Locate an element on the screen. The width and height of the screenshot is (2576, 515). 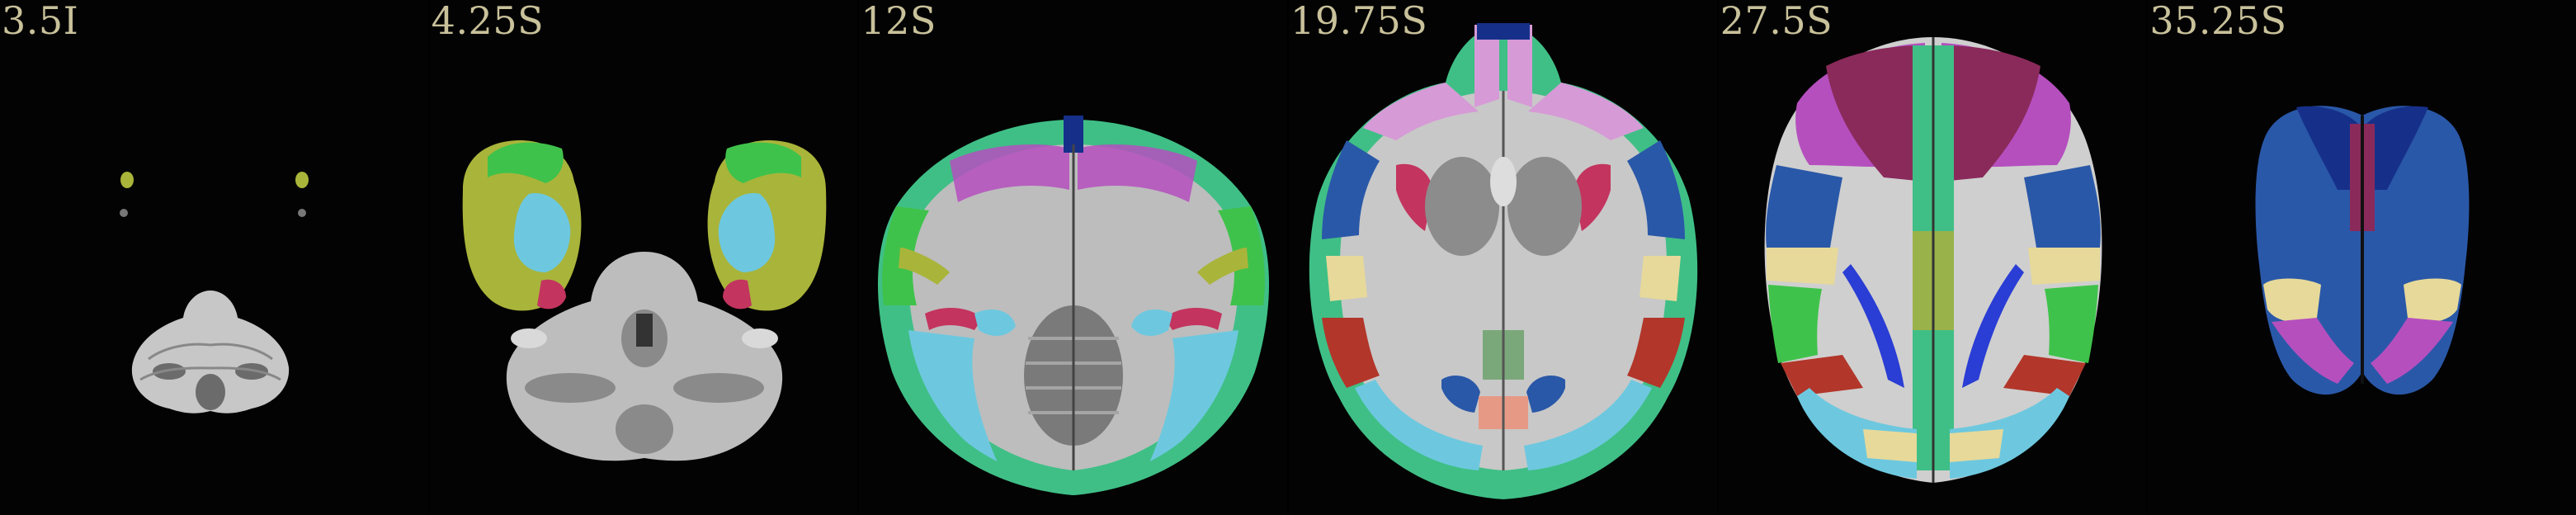
slice-label: 35.25S is located at coordinates (2218, 21).